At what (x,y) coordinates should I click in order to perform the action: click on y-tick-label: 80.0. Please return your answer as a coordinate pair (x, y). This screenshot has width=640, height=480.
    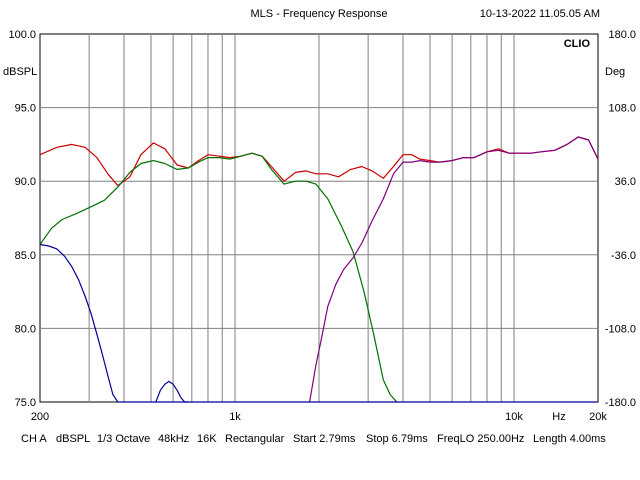
    Looking at the image, I should click on (25, 329).